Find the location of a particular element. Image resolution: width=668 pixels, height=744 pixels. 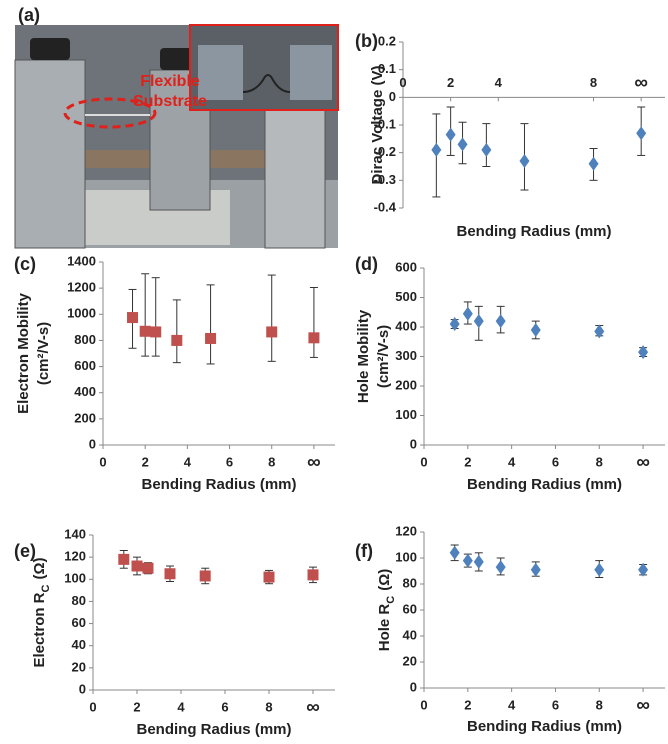

y-tick-label: 0.1 is located at coordinates (387, 68).